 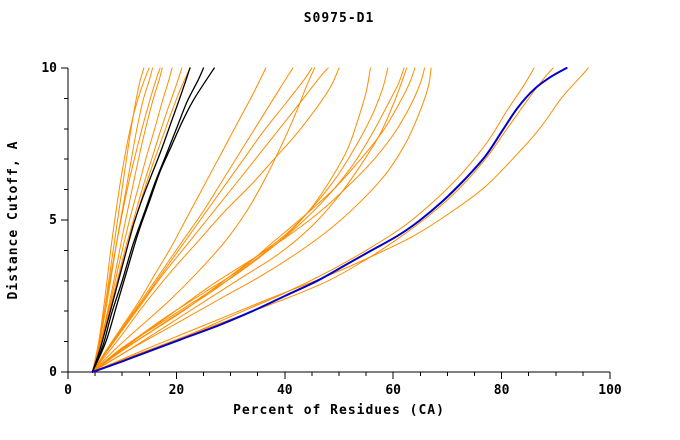 What do you see at coordinates (610, 390) in the screenshot?
I see `x-tick-label: 100` at bounding box center [610, 390].